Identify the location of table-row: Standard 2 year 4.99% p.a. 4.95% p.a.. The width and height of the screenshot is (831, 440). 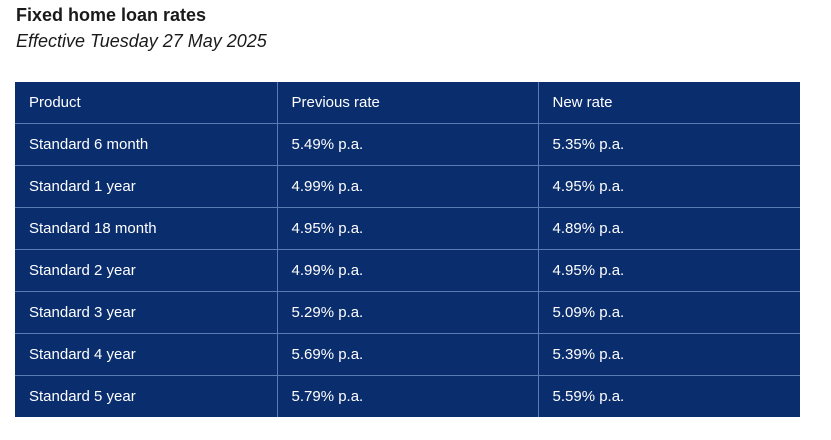
(407, 270).